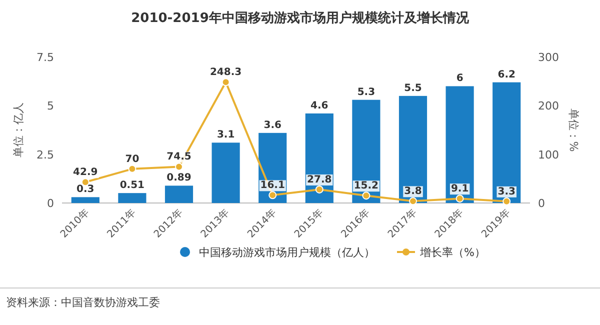 Image resolution: width=600 pixels, height=325 pixels. What do you see at coordinates (319, 180) in the screenshot?
I see `data-label: 27.8` at bounding box center [319, 180].